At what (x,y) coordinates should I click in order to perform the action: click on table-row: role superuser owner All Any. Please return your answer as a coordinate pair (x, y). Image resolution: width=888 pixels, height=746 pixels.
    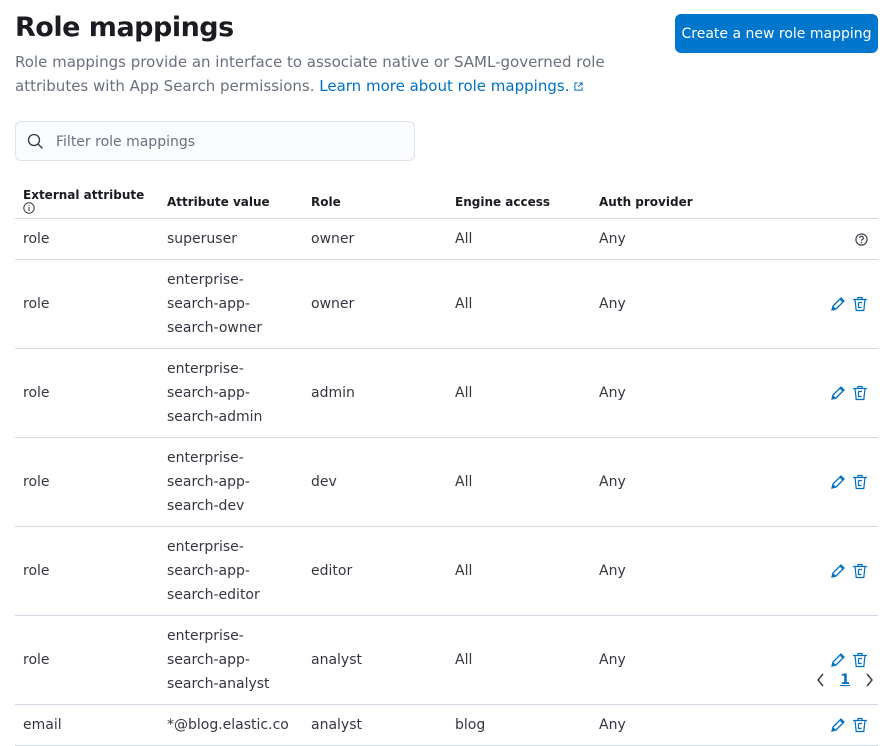
    Looking at the image, I should click on (446, 239).